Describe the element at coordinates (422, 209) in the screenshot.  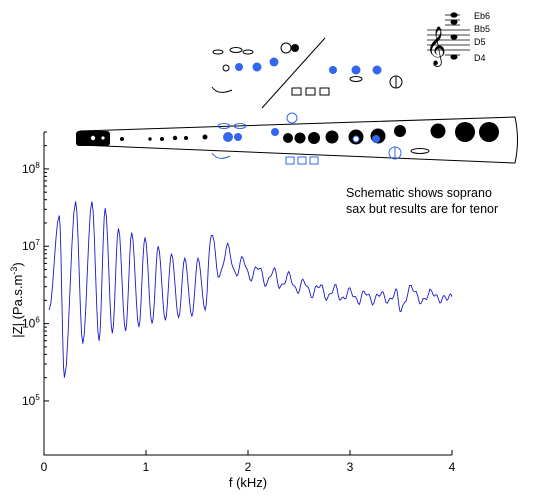
I see `annotation-line2: sax but results are for tenor` at that location.